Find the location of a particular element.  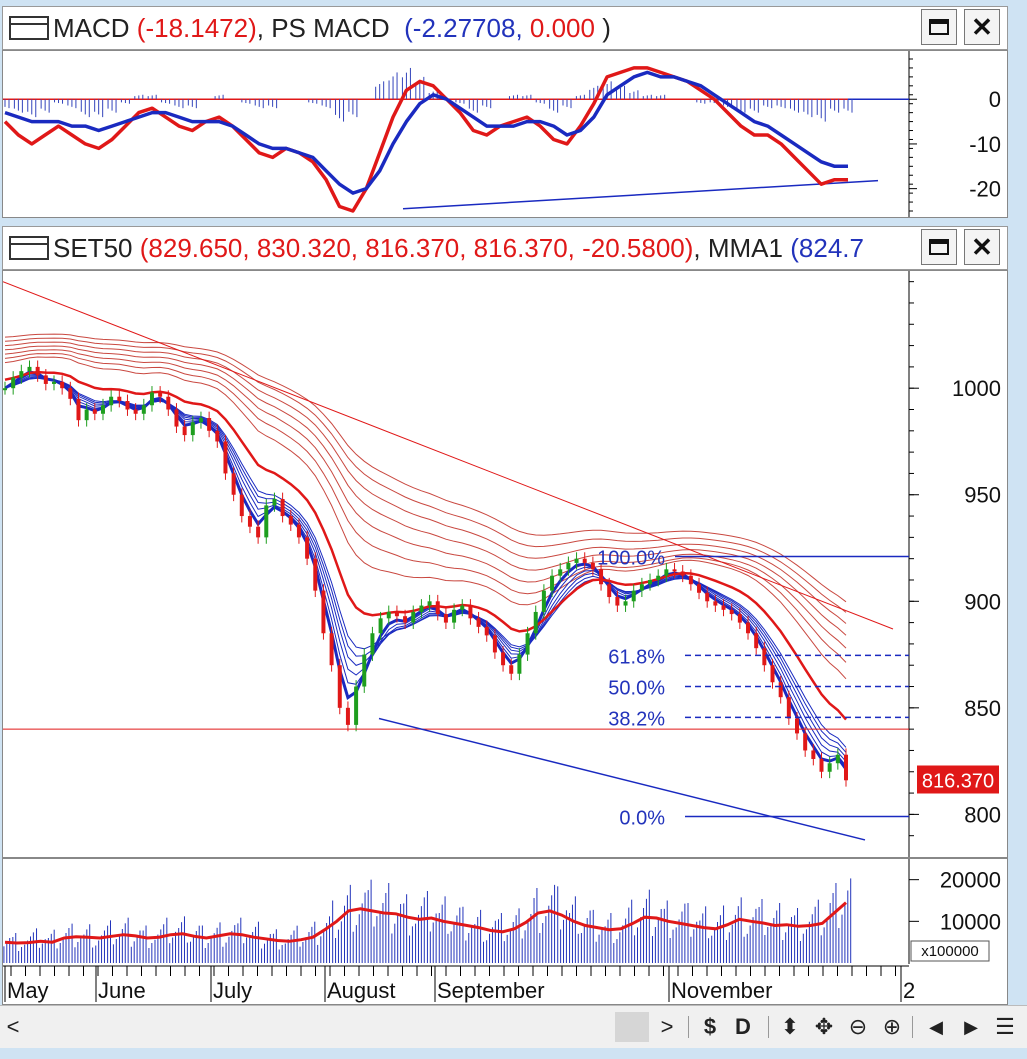

scroll-right-button: > is located at coordinates (667, 1026).